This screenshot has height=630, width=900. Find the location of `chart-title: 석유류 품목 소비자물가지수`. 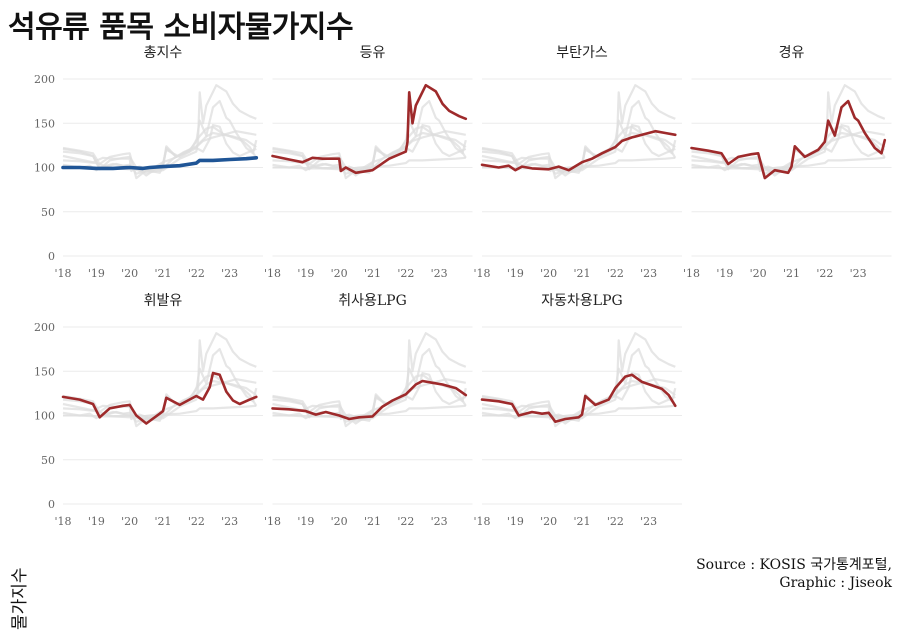

chart-title: 석유류 품목 소비자물가지수 is located at coordinates (181, 27).